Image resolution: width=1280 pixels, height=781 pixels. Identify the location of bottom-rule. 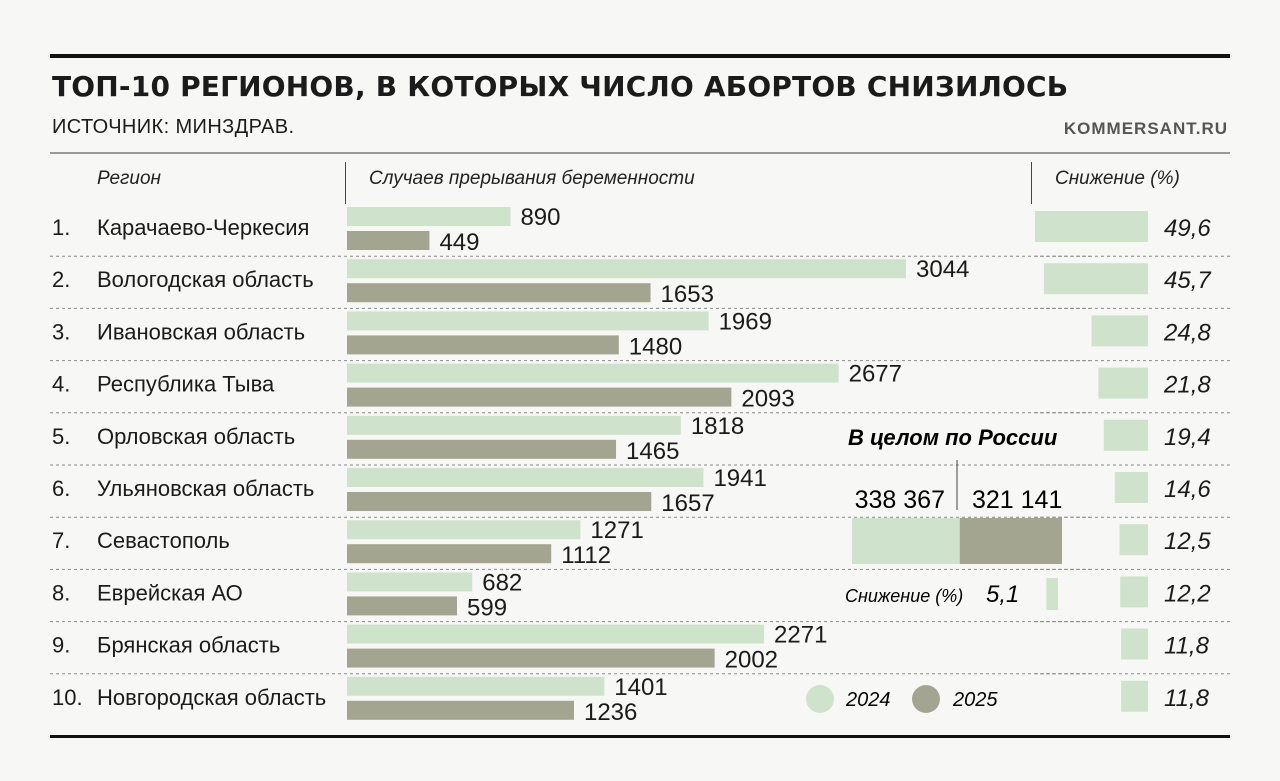
(640, 736).